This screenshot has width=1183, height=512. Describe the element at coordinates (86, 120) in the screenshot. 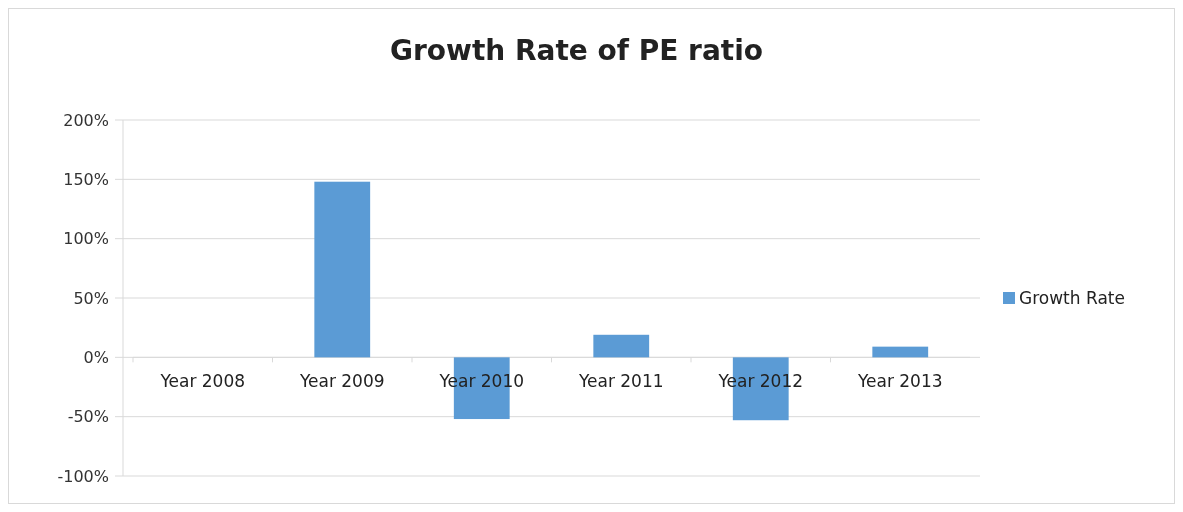

I see `y-tick-label: 200%` at that location.